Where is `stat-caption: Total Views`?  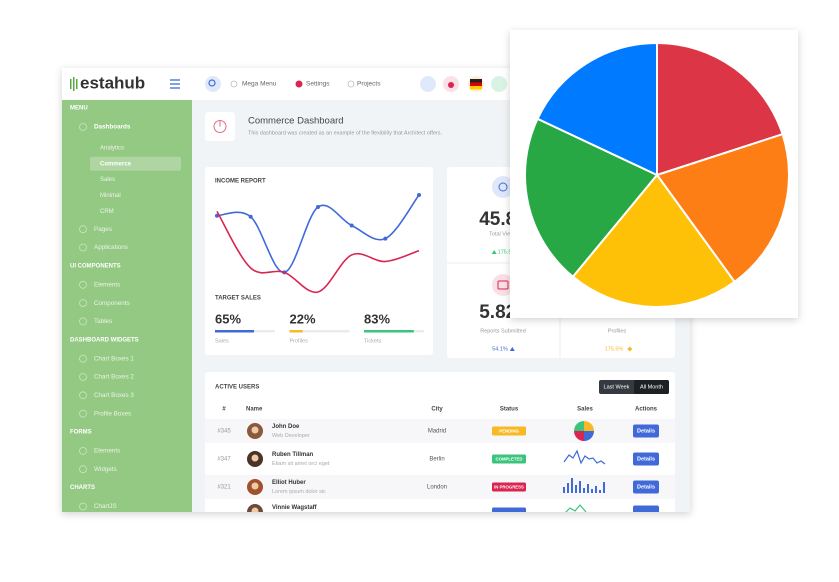 stat-caption: Total Views is located at coordinates (503, 234).